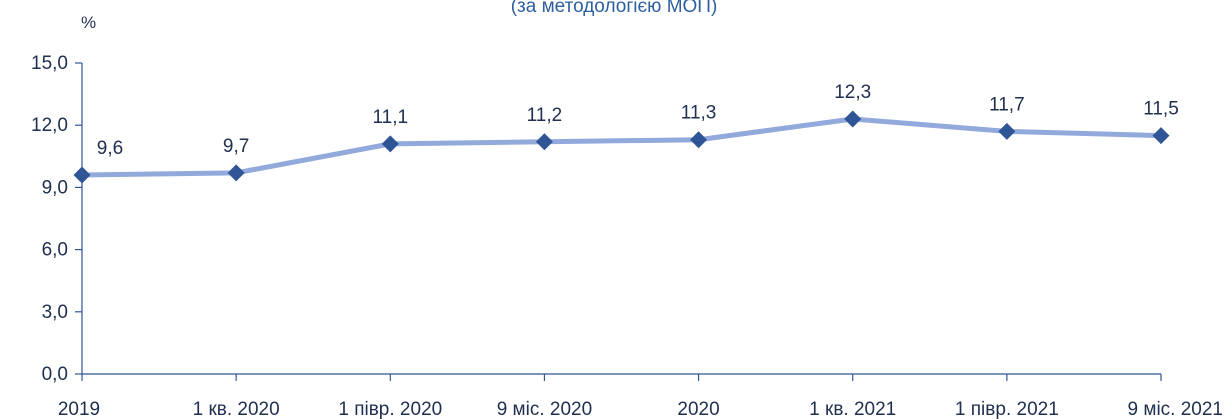  What do you see at coordinates (55, 374) in the screenshot?
I see `y-tick-label: 0,0` at bounding box center [55, 374].